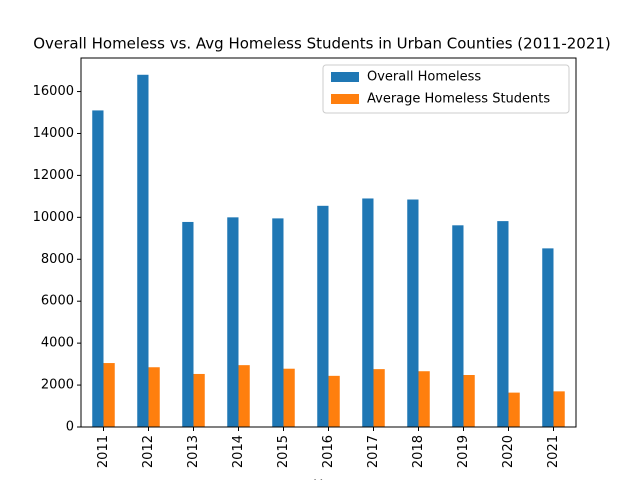 The height and width of the screenshot is (480, 640). What do you see at coordinates (53, 91) in the screenshot?
I see `y-tick-label: 16000` at bounding box center [53, 91].